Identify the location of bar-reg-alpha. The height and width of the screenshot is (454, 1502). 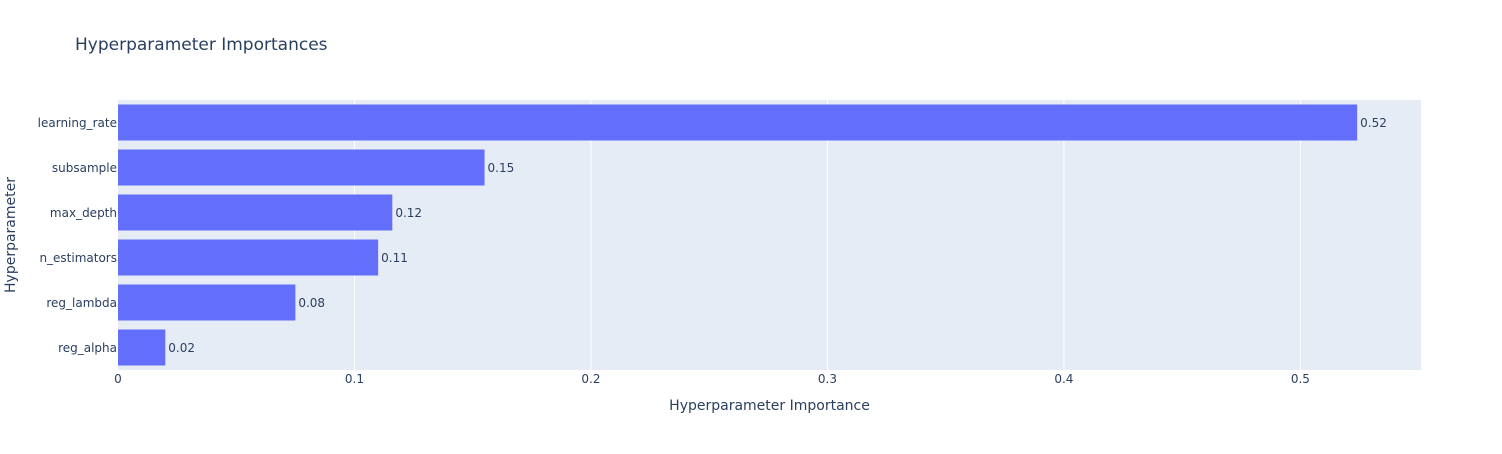
(142, 347).